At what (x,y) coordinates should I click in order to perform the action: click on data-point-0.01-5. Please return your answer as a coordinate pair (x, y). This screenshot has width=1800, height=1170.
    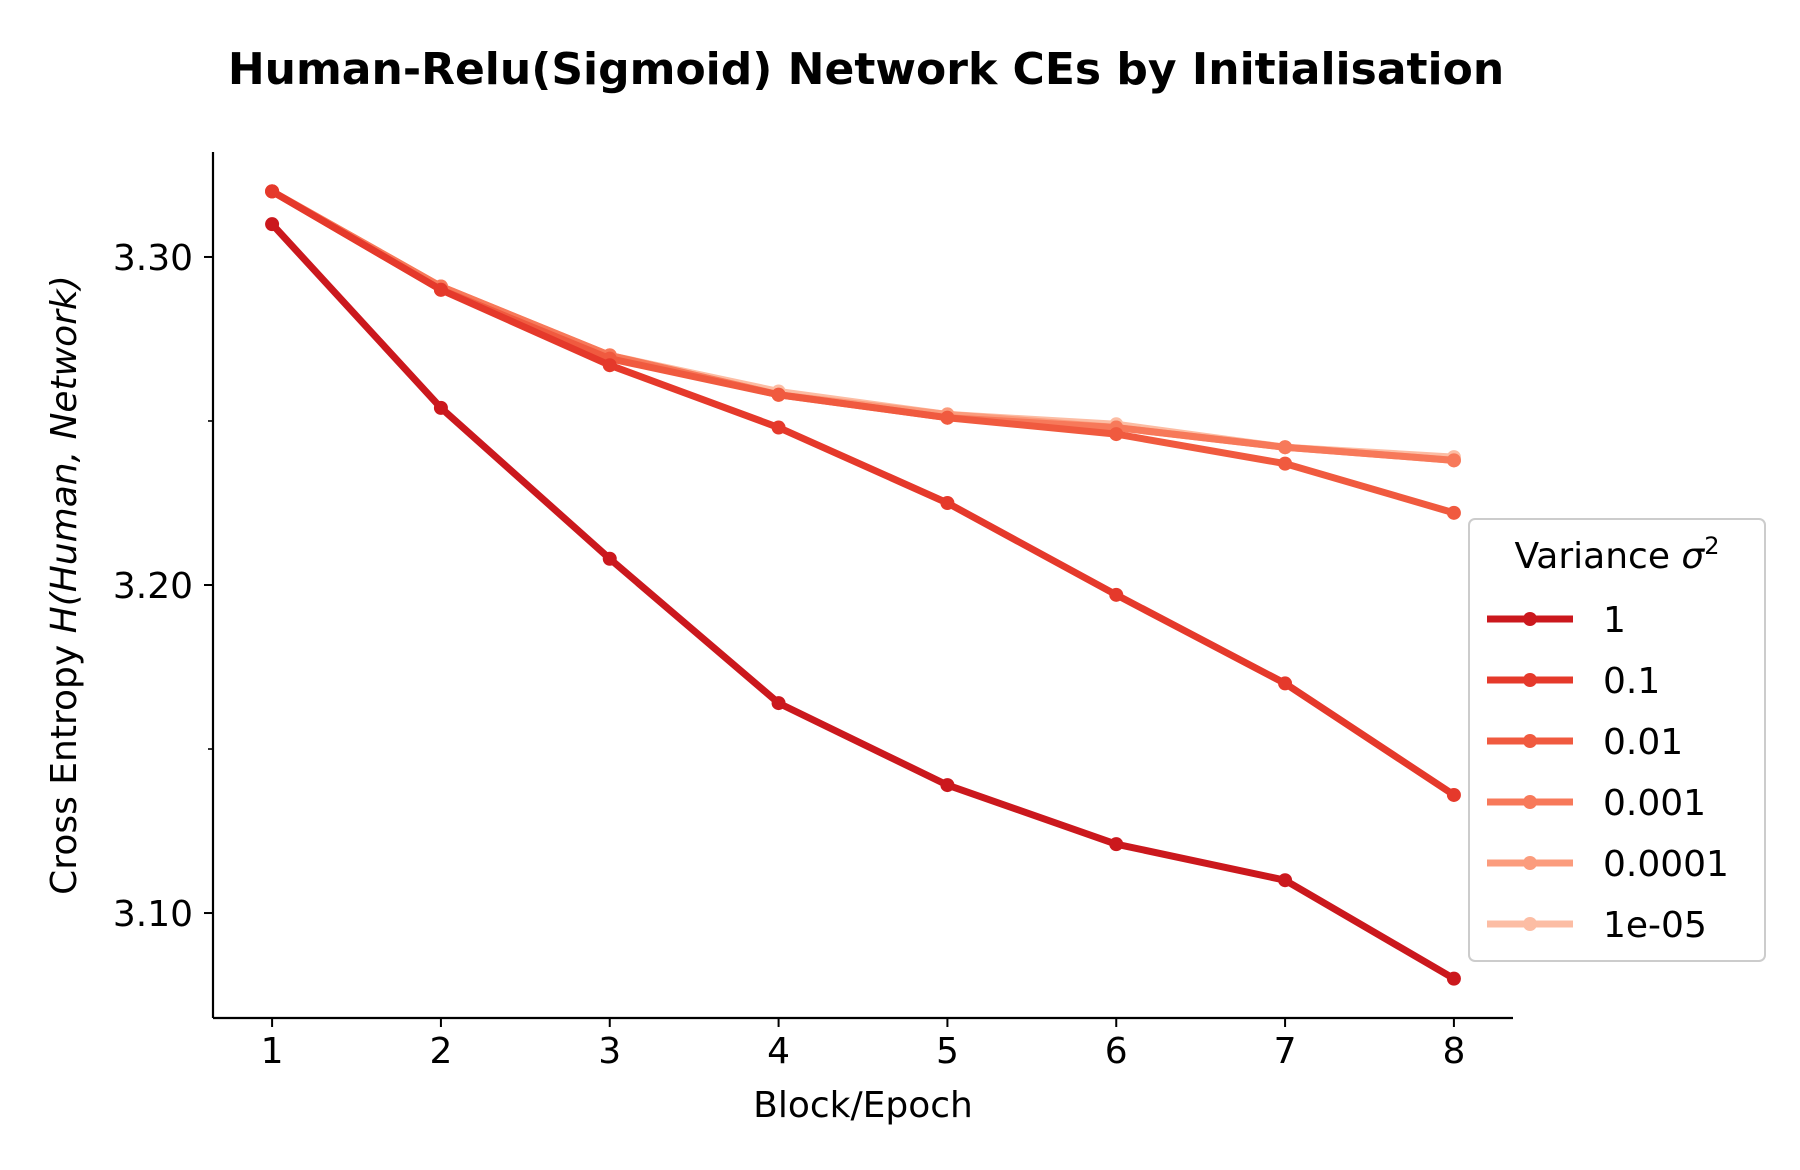
    Looking at the image, I should click on (947, 417).